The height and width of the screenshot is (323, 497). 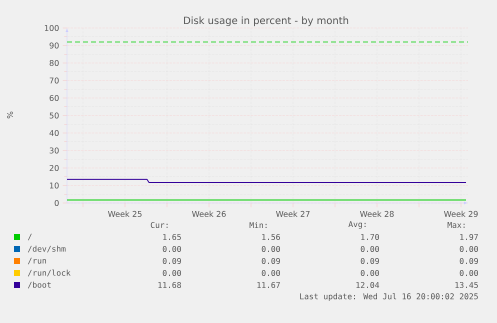 I want to click on chart-title: Disk usage in percent - by month, so click(x=266, y=21).